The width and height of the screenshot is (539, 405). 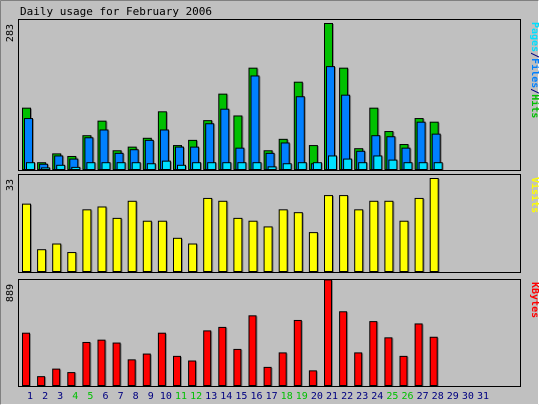 I want to click on day-label-26: 26, so click(x=407, y=396).